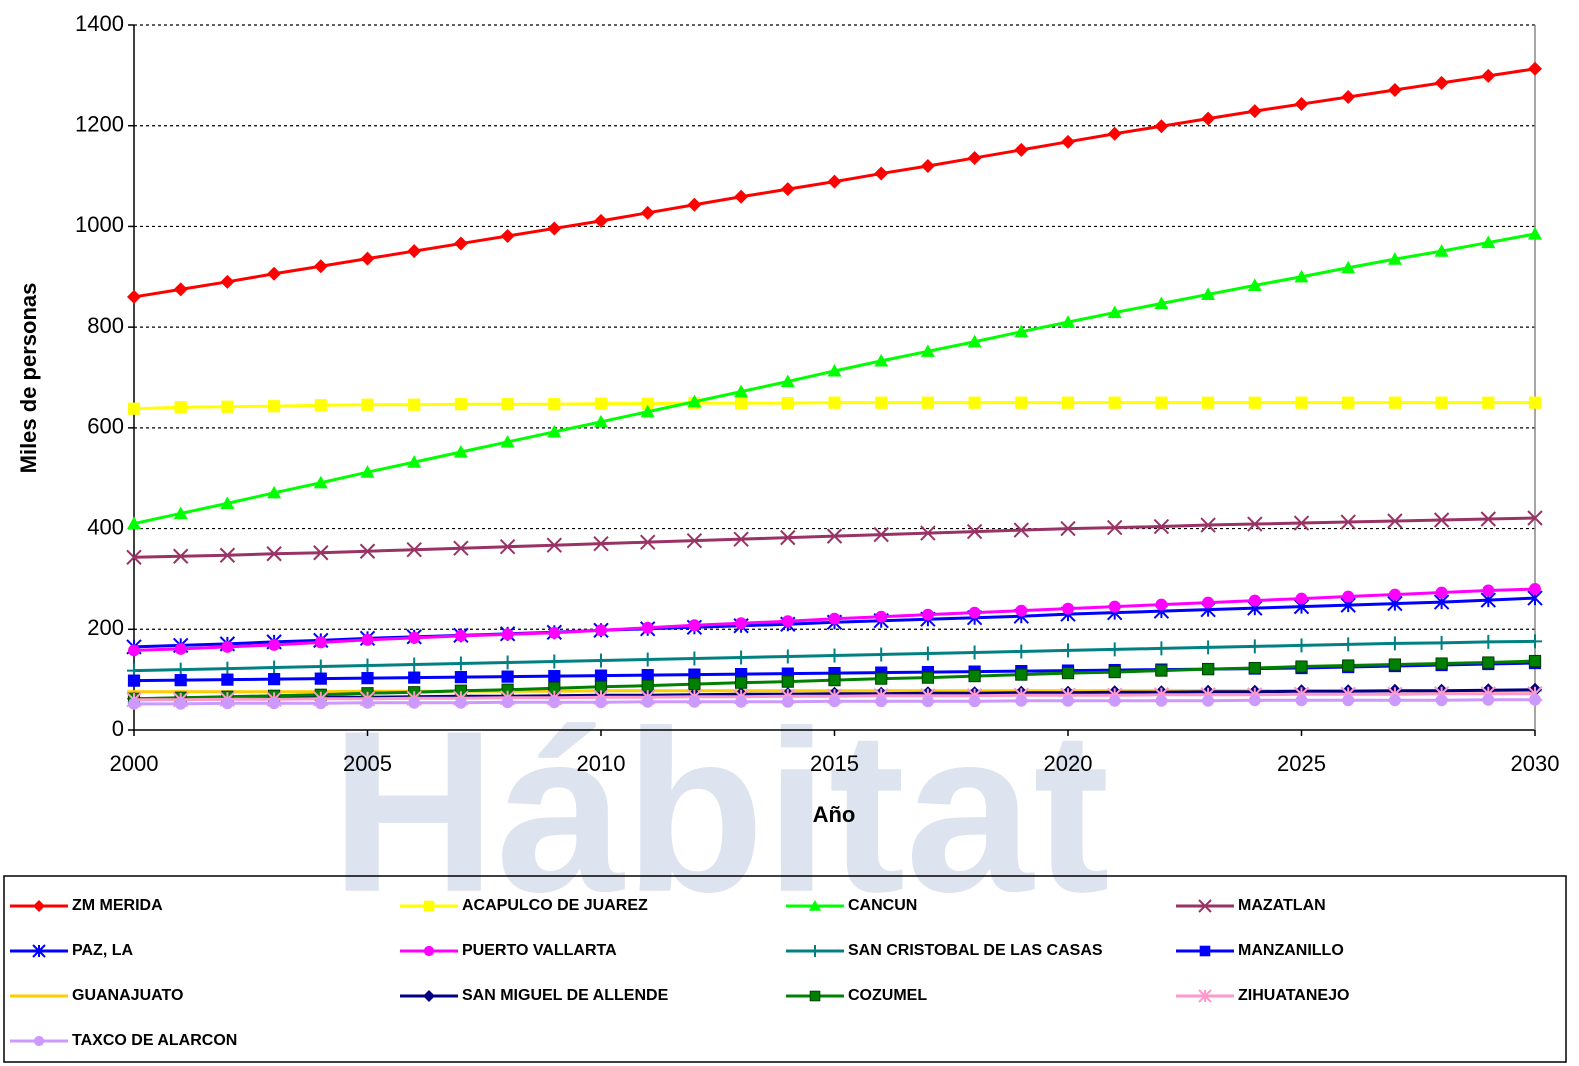  What do you see at coordinates (154, 1040) in the screenshot?
I see `legend-label: TAXCO DE ALARCON` at bounding box center [154, 1040].